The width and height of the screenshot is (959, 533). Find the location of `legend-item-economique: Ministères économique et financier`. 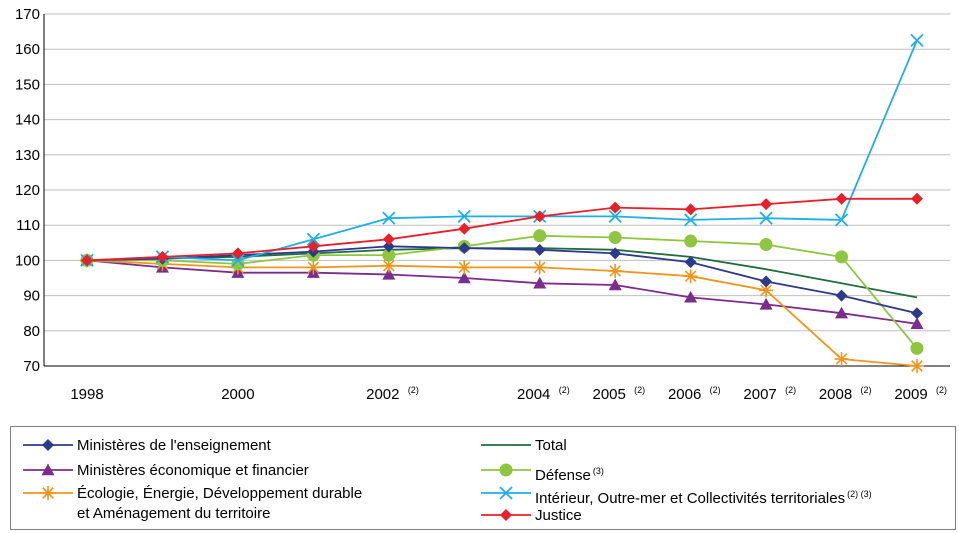

legend-item-economique: Ministères économique et financier is located at coordinates (166, 471).